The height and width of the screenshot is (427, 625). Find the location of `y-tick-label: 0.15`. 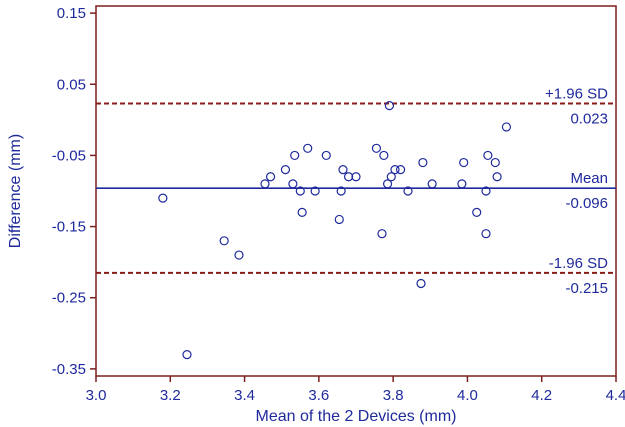

y-tick-label: 0.15 is located at coordinates (71, 13).